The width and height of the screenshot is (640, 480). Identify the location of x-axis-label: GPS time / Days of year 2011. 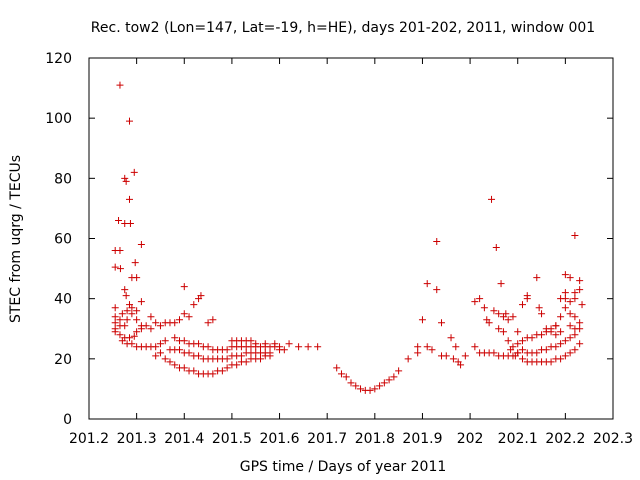
(343, 467).